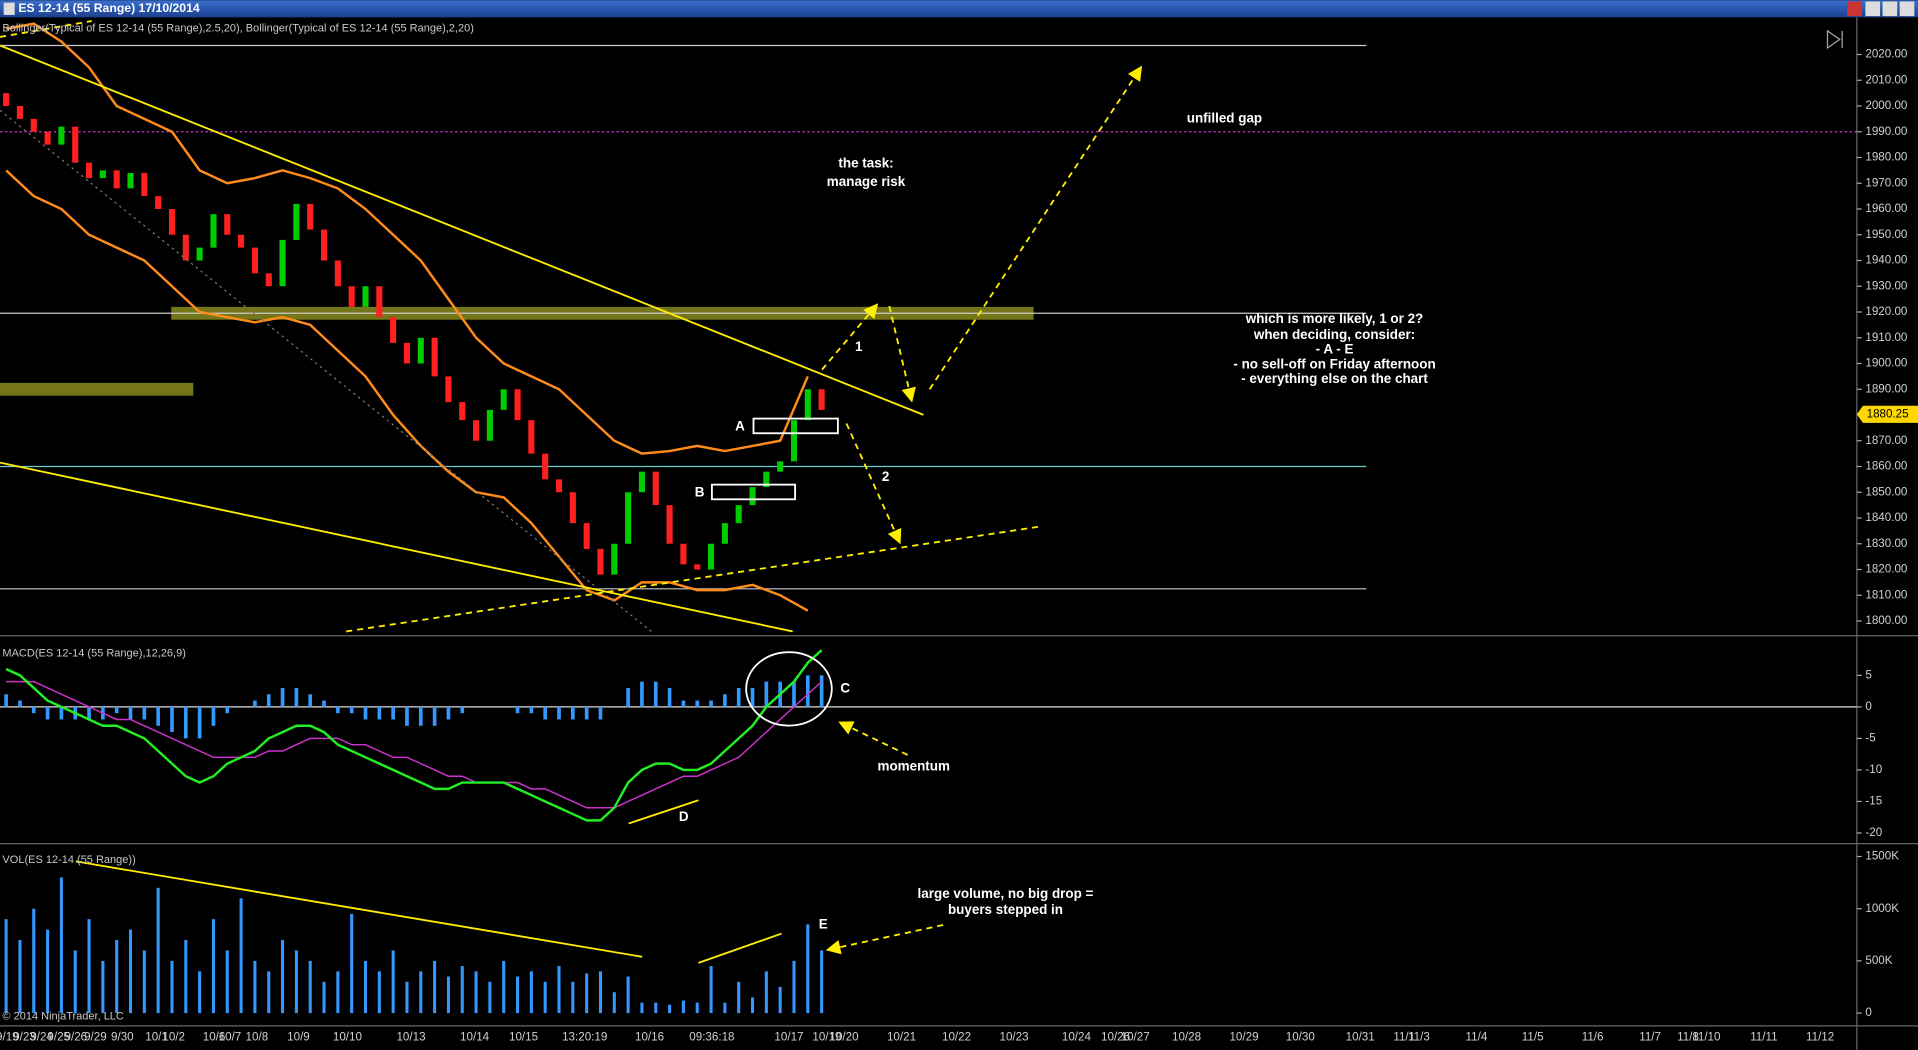  What do you see at coordinates (1334, 334) in the screenshot?
I see `annotation: when deciding, consider:` at bounding box center [1334, 334].